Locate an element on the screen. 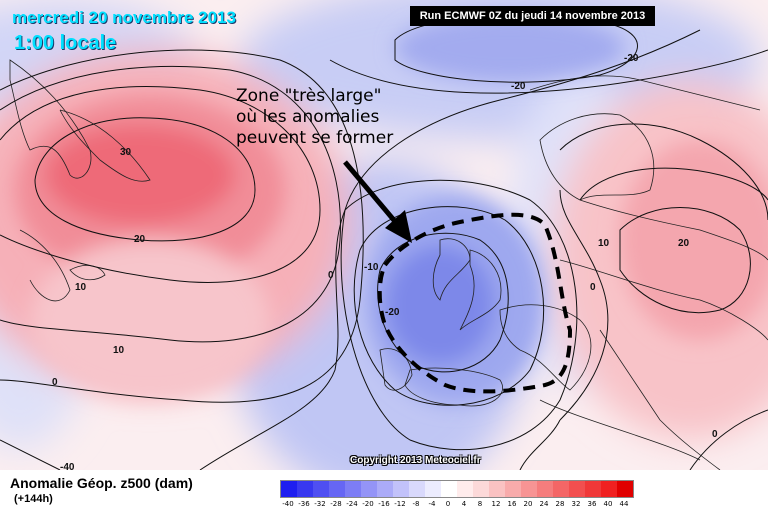  legend-label: 4 is located at coordinates (464, 504).